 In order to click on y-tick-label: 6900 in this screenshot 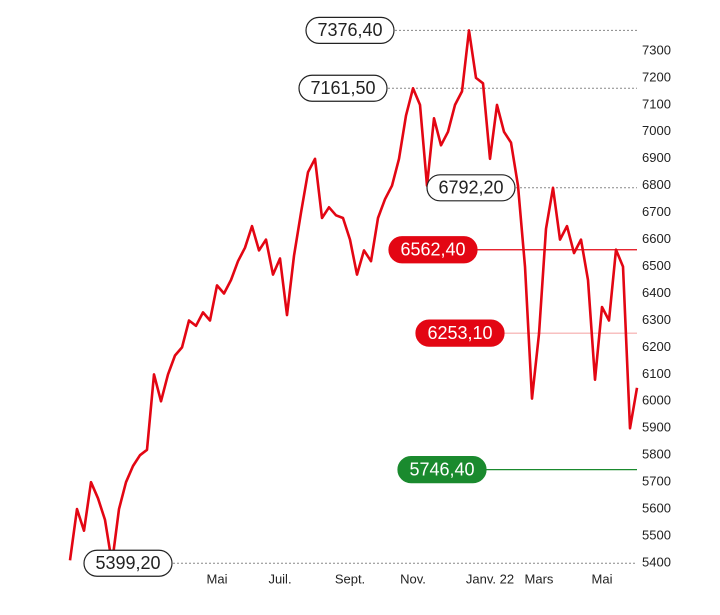, I will do `click(656, 157)`.